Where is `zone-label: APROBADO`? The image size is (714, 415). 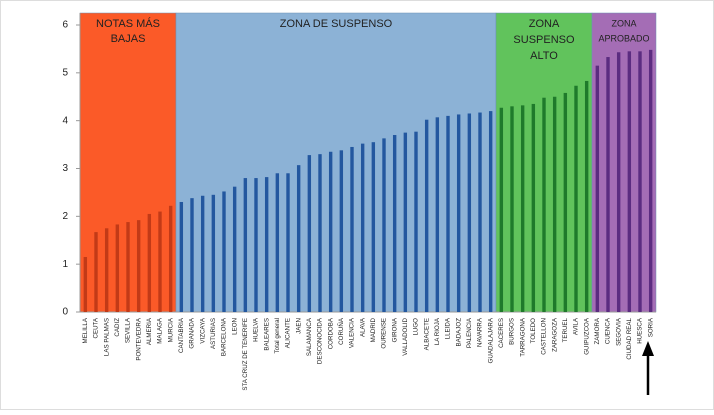
zone-label: APROBADO is located at coordinates (623, 38).